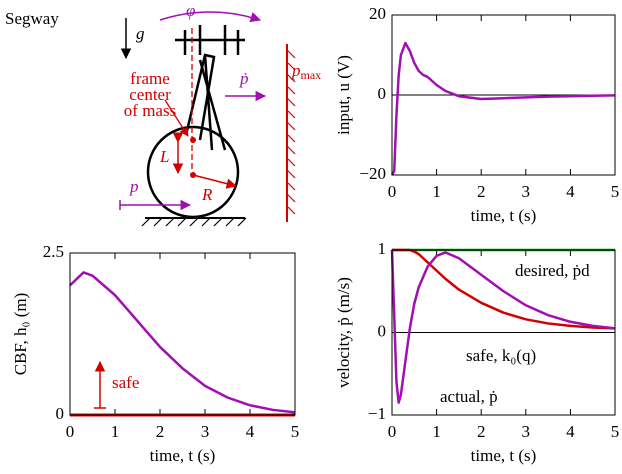 This screenshot has width=622, height=474. I want to click on com-pointer, so click(176, 118).